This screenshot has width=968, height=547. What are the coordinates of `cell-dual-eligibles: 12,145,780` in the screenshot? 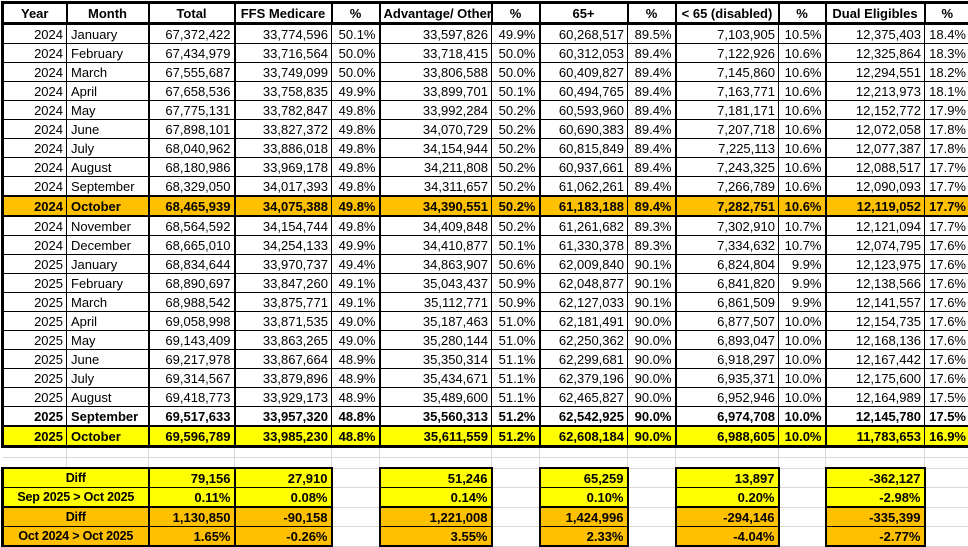 It's located at (875, 417).